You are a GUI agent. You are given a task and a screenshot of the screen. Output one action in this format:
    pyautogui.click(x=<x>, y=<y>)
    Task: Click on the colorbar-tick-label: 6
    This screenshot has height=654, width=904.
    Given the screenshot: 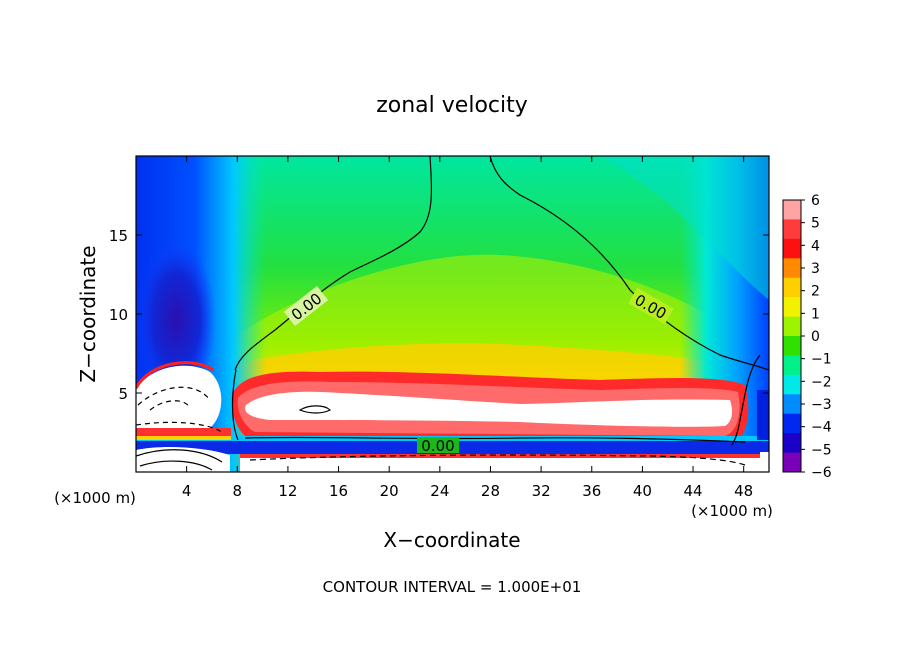 What is the action you would take?
    pyautogui.click(x=815, y=201)
    